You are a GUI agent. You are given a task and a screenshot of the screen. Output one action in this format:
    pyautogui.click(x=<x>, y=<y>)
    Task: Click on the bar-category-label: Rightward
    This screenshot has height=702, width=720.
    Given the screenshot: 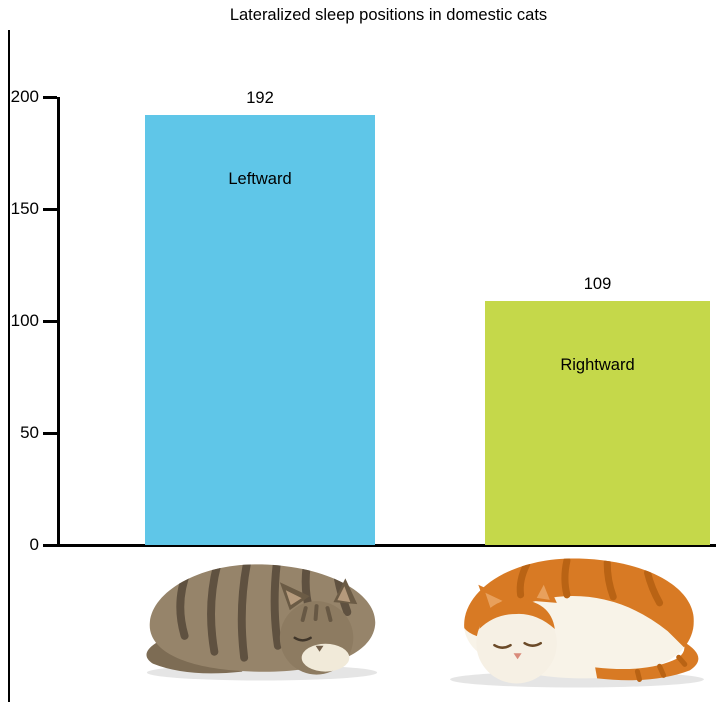 What is the action you would take?
    pyautogui.click(x=597, y=365)
    